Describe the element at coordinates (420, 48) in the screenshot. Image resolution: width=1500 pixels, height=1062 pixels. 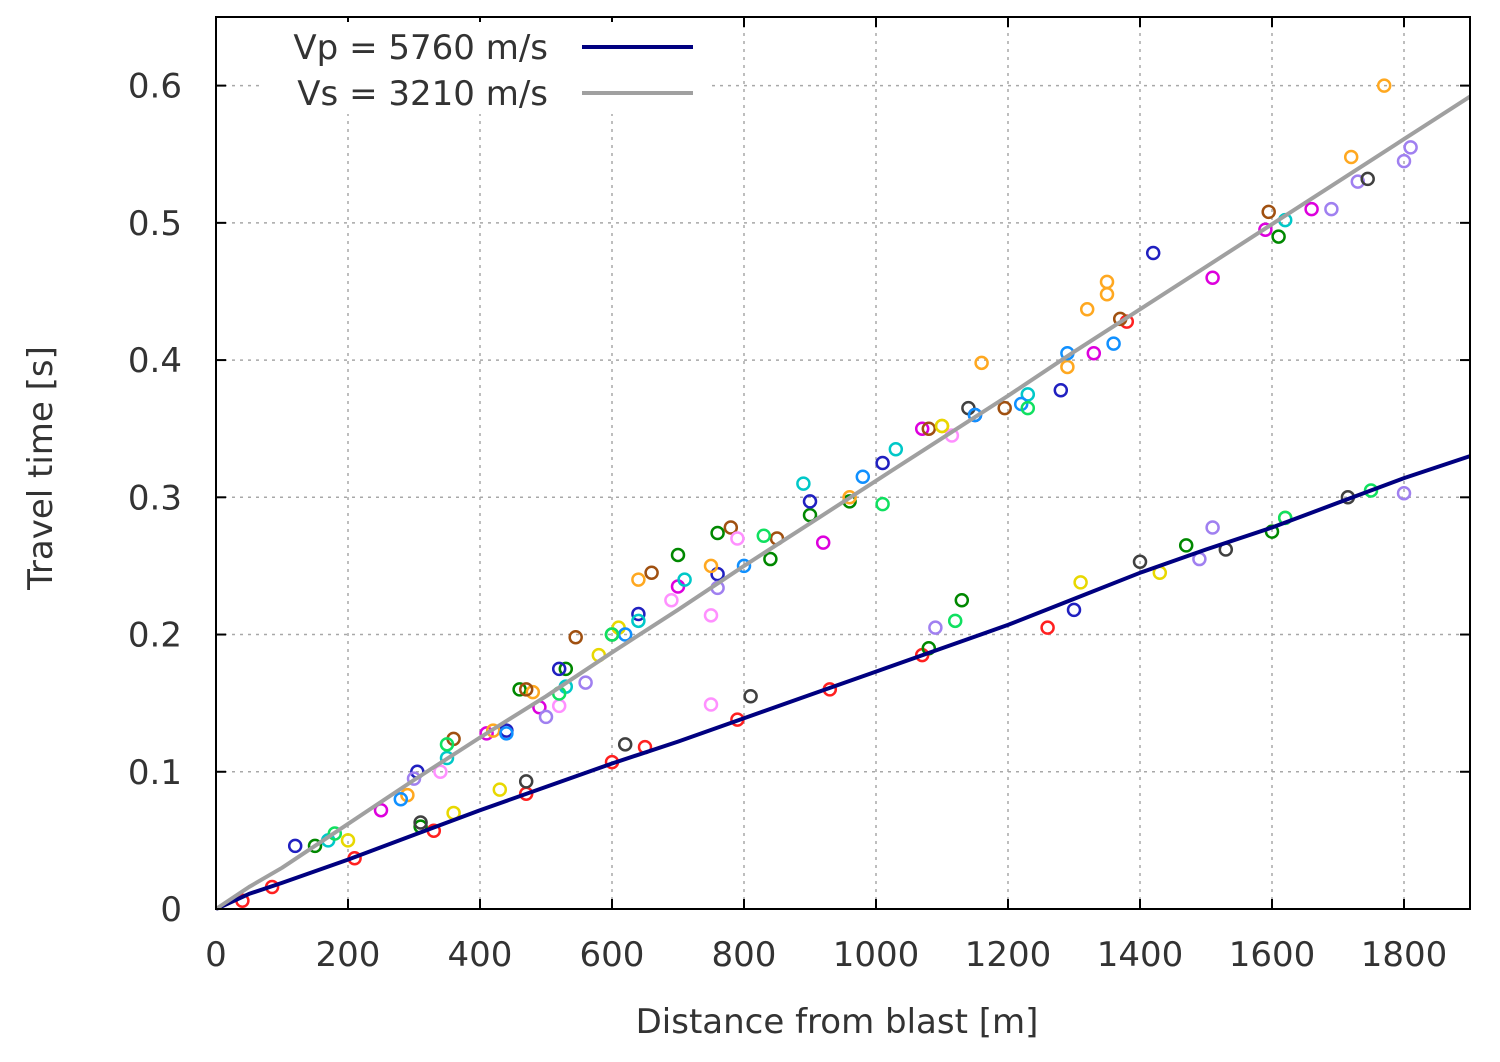
I see `legend-label-vp: Vp = 5760 m/s` at that location.